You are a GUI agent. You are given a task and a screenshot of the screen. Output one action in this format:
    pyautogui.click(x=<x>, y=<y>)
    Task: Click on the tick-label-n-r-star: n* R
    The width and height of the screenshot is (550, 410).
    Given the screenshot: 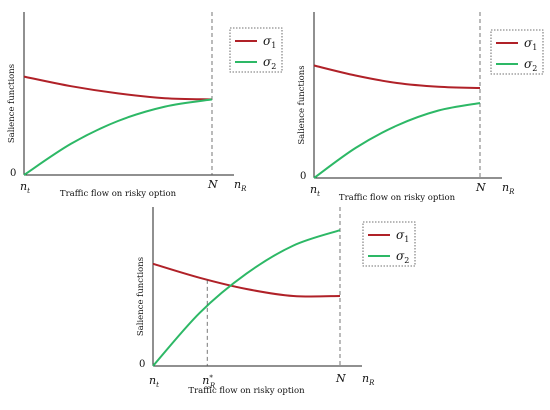 What is the action you would take?
    pyautogui.click(x=209, y=382)
    